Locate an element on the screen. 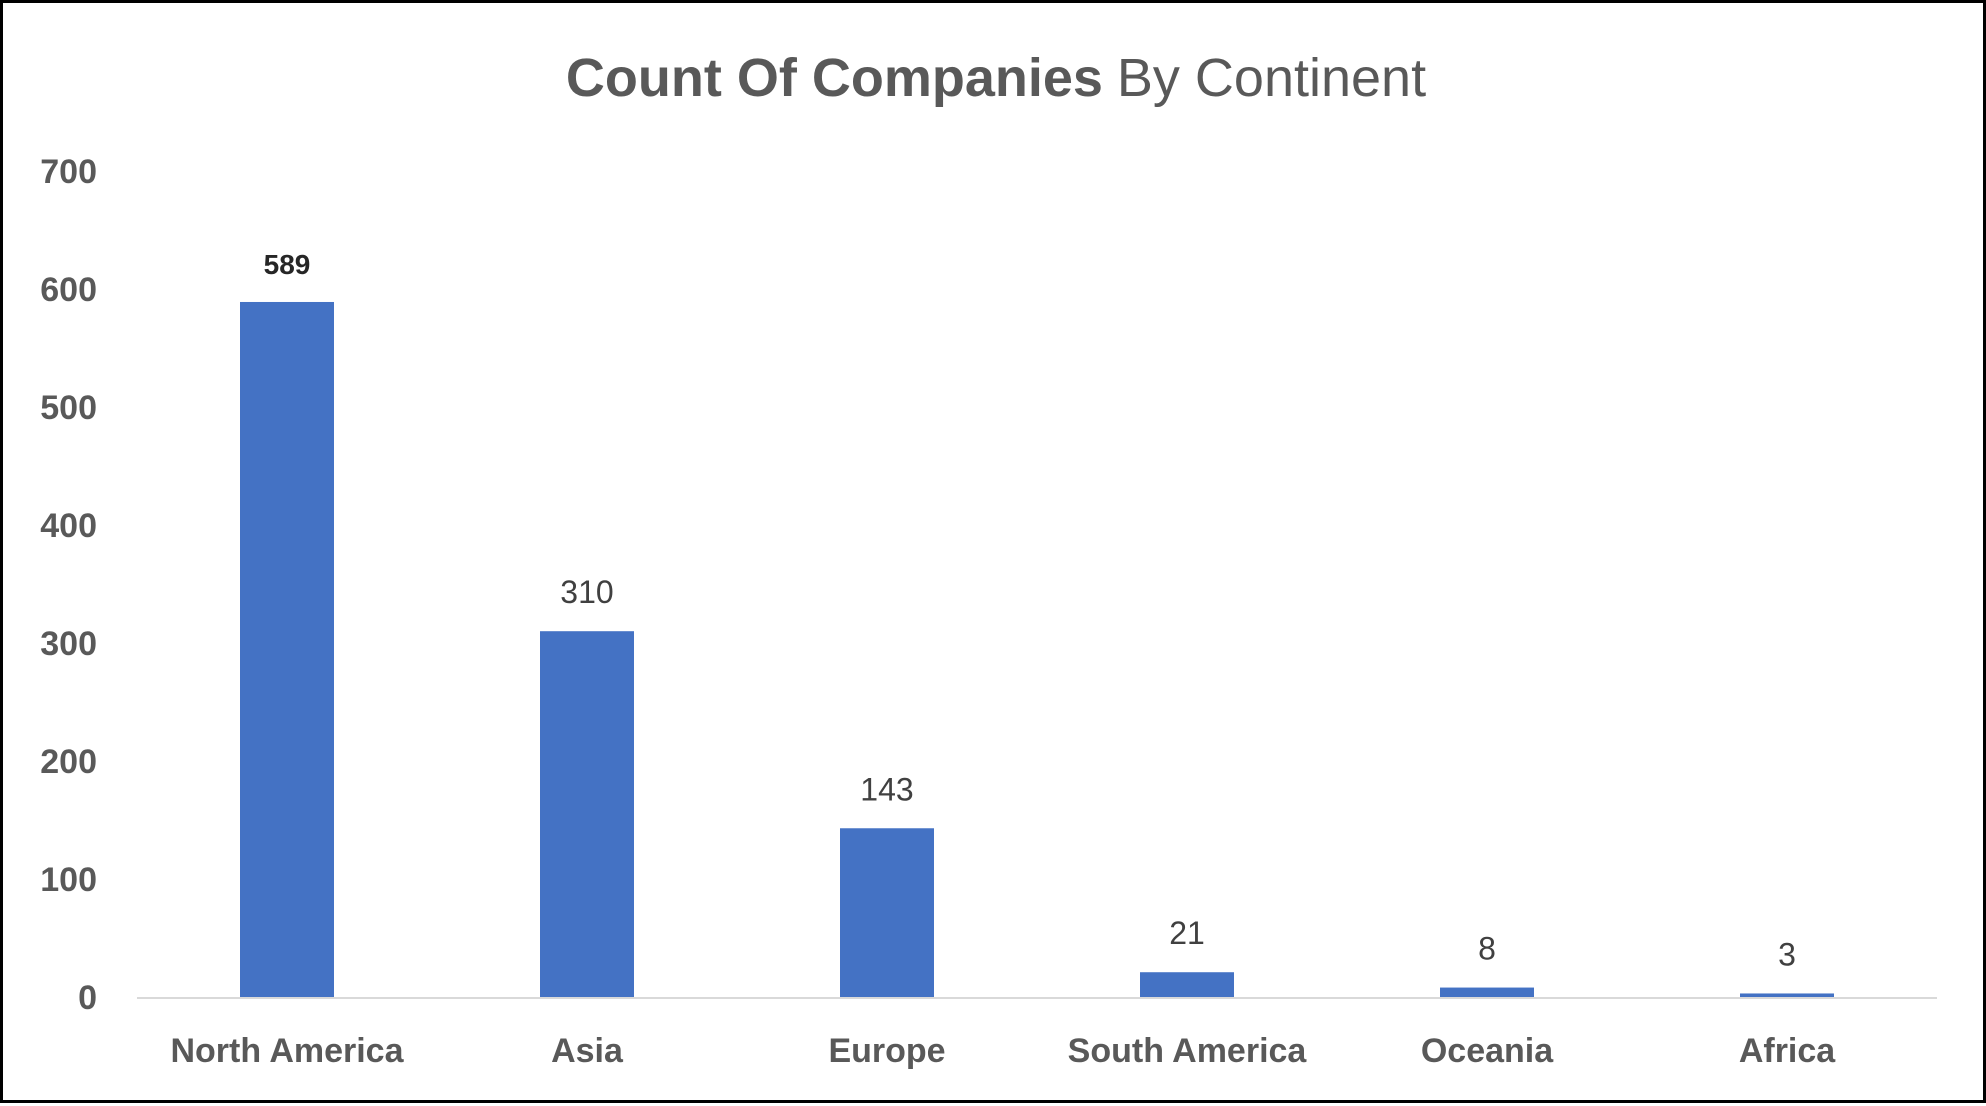  y-tick-label: 500 is located at coordinates (68, 408).